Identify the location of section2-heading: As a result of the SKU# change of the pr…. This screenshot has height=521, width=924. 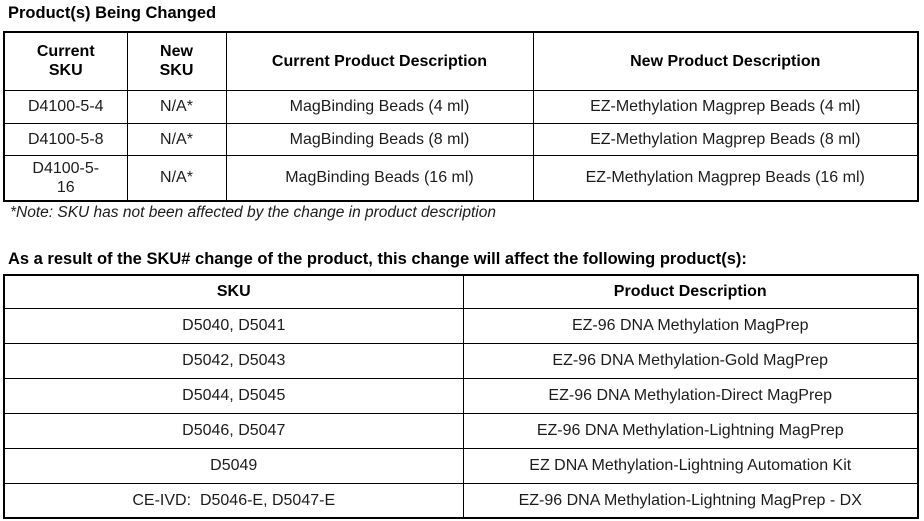
(377, 259).